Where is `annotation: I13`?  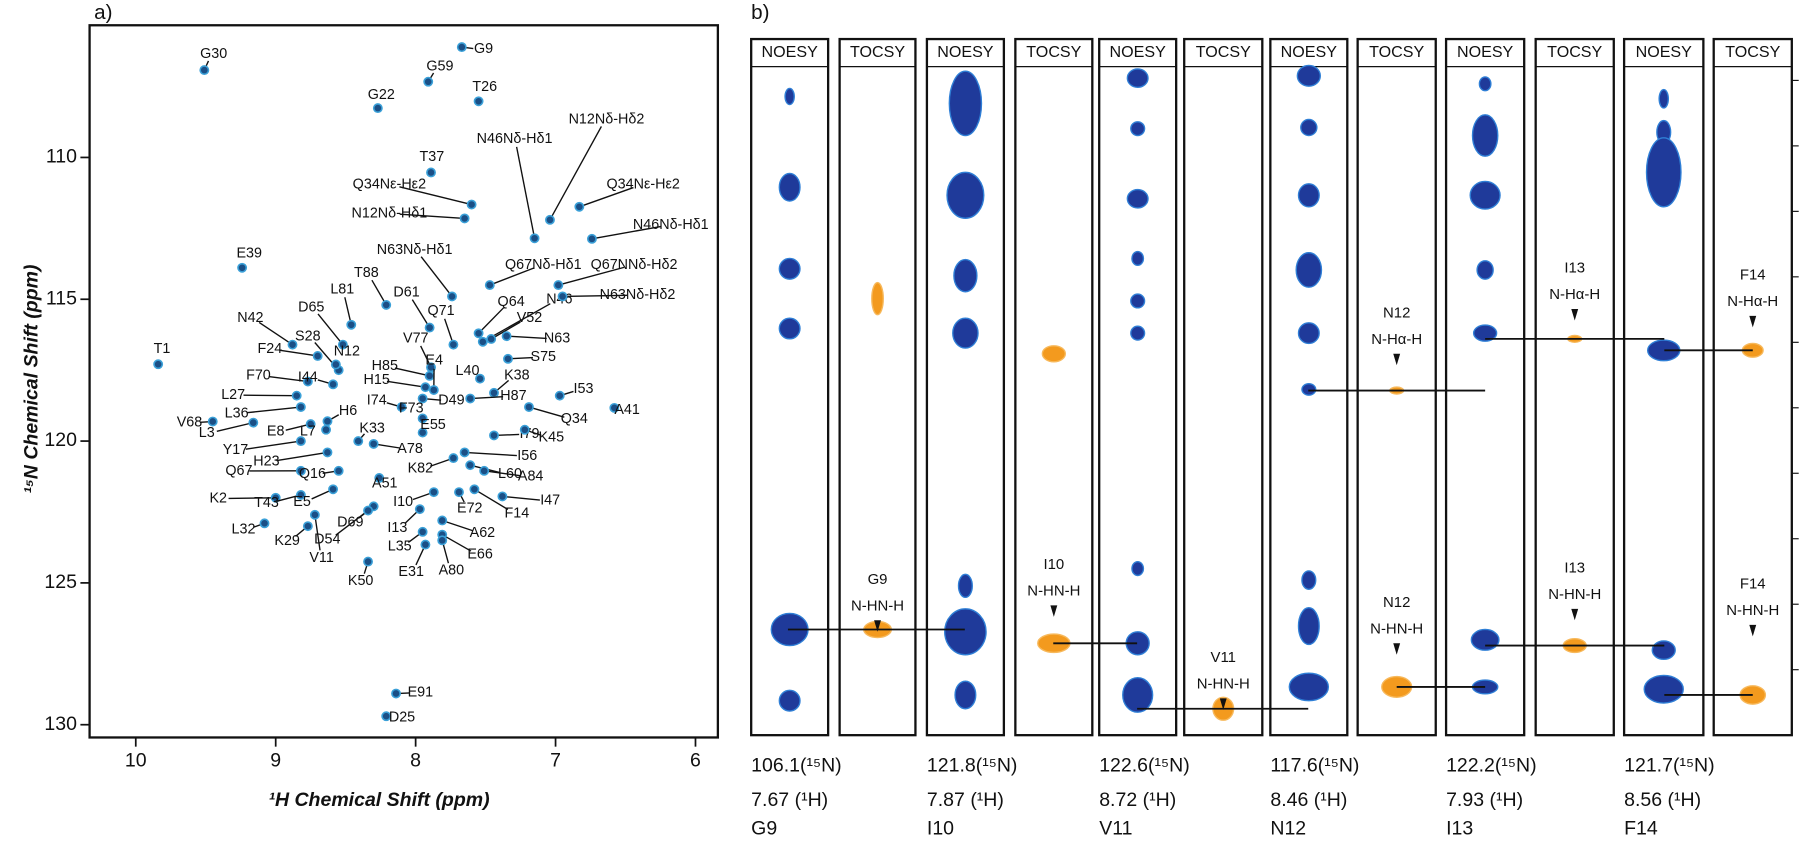 annotation: I13 is located at coordinates (1574, 568).